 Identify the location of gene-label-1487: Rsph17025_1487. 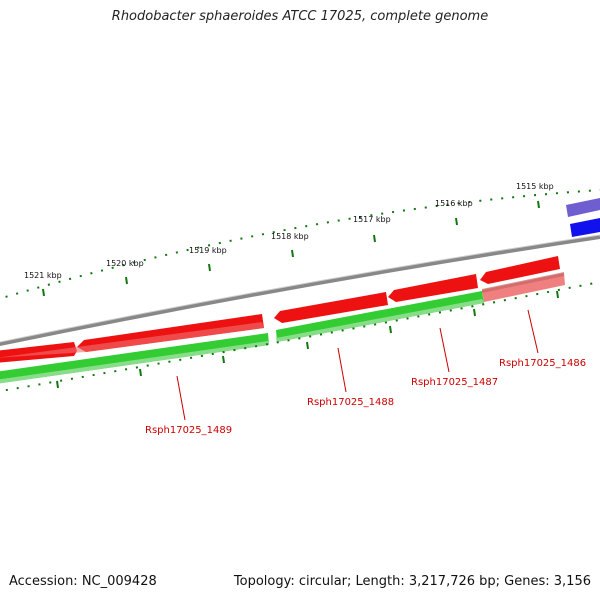
(454, 382).